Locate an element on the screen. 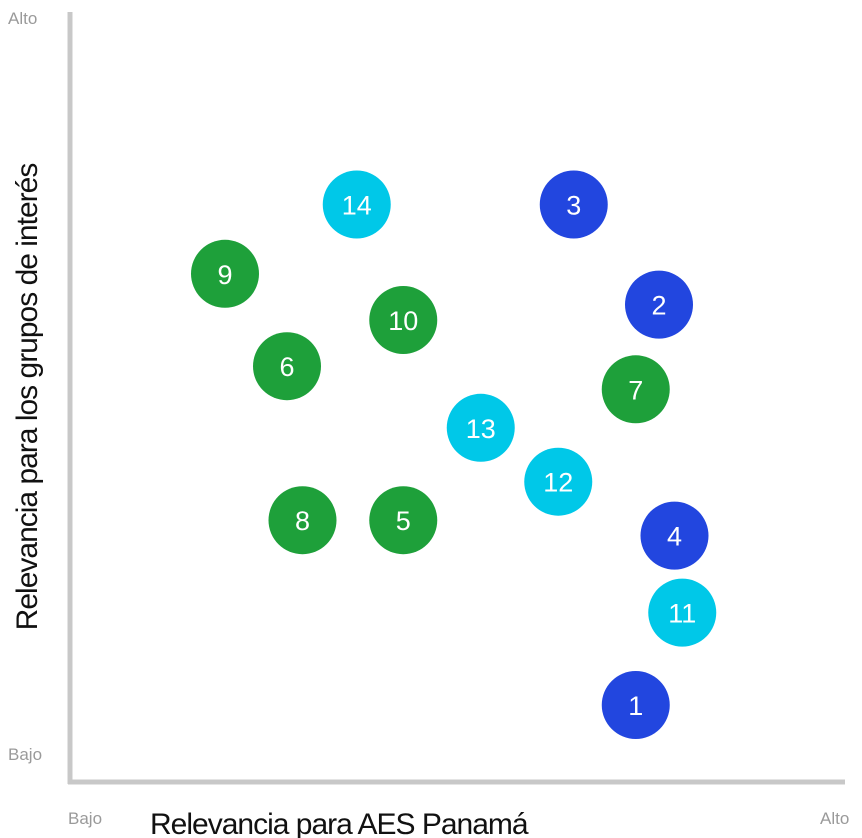 This screenshot has height=838, width=862. y-tick-low: Bajo is located at coordinates (25, 754).